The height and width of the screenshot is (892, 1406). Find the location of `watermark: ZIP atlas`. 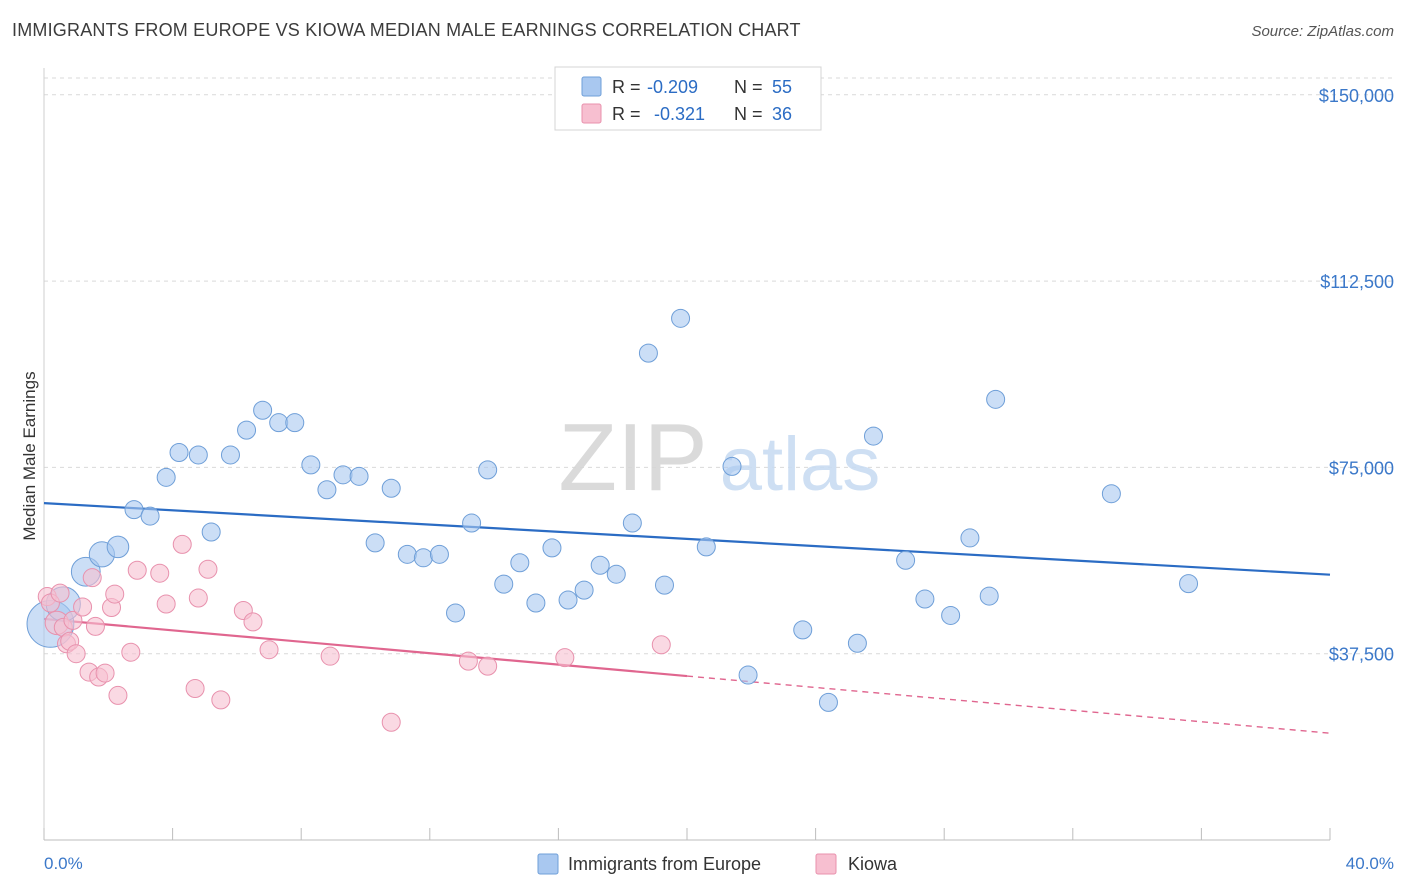

watermark: ZIP atlas is located at coordinates (719, 457).